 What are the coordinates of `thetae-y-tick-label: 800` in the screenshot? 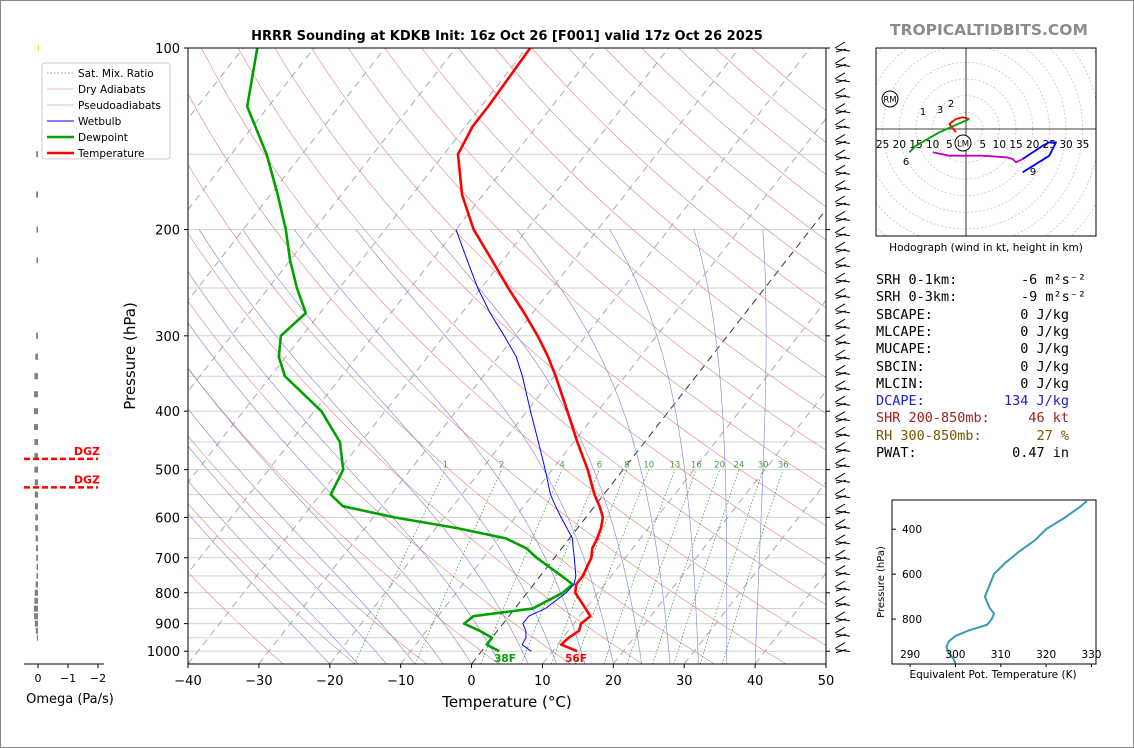 It's located at (912, 620).